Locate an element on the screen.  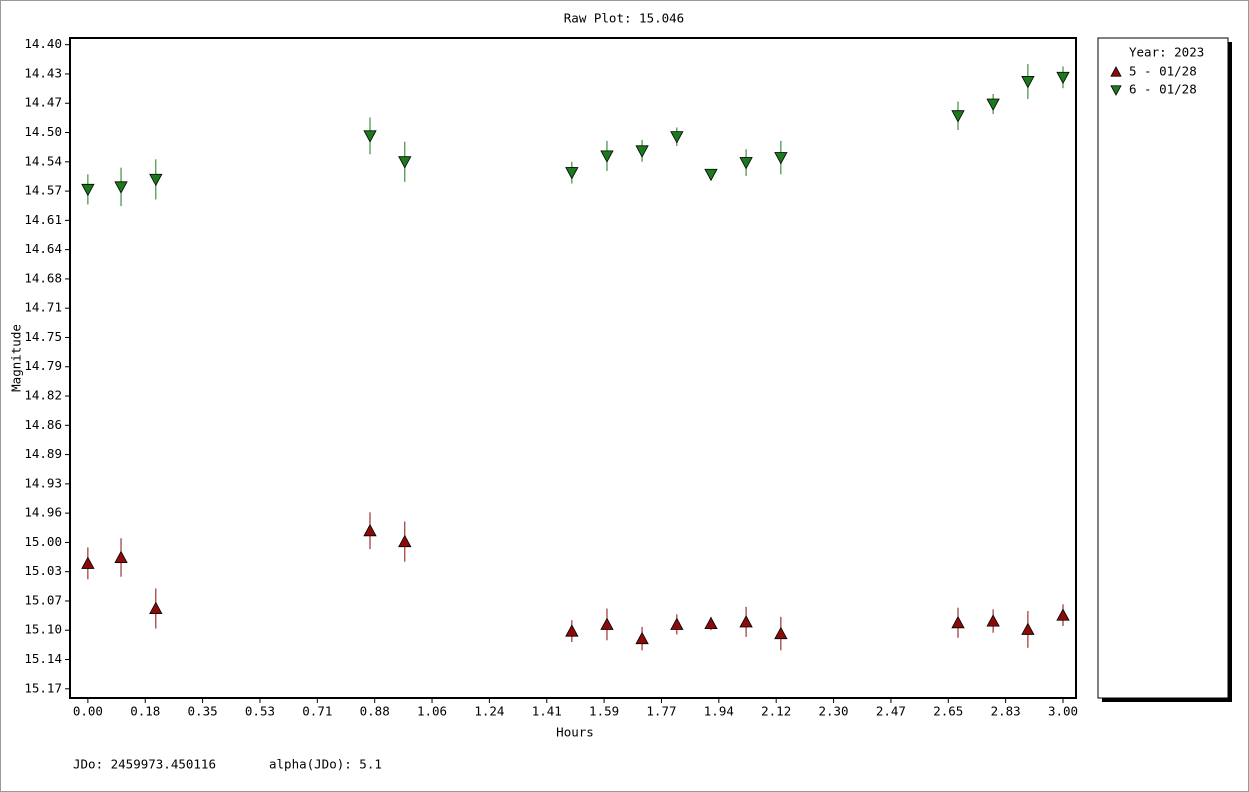
y-tick-label: 14.40 is located at coordinates (43, 43).